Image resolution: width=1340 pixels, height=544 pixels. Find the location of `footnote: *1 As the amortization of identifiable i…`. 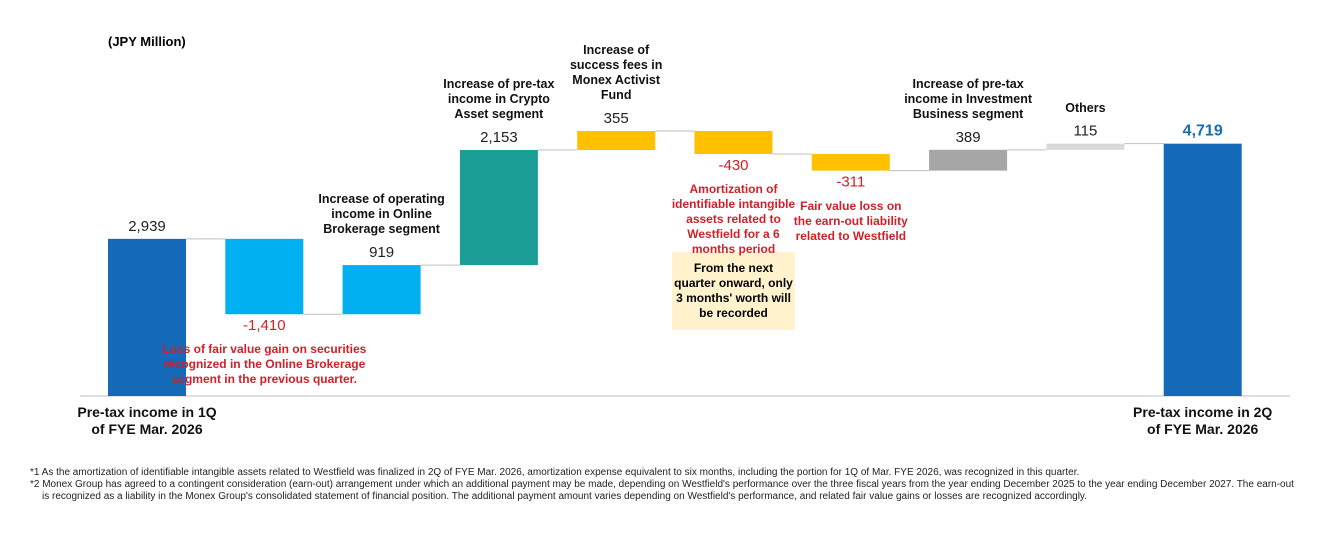

footnote: *1 As the amortization of identifiable i… is located at coordinates (555, 472).